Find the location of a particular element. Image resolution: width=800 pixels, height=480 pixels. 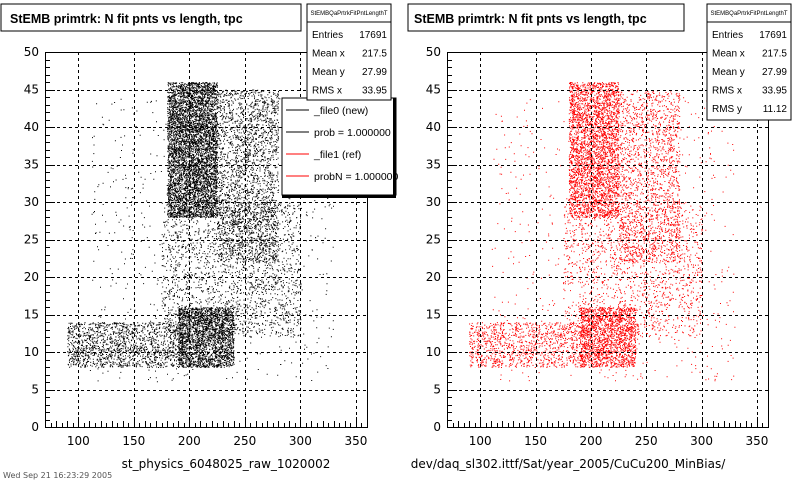

right-title-box is located at coordinates (546, 17).